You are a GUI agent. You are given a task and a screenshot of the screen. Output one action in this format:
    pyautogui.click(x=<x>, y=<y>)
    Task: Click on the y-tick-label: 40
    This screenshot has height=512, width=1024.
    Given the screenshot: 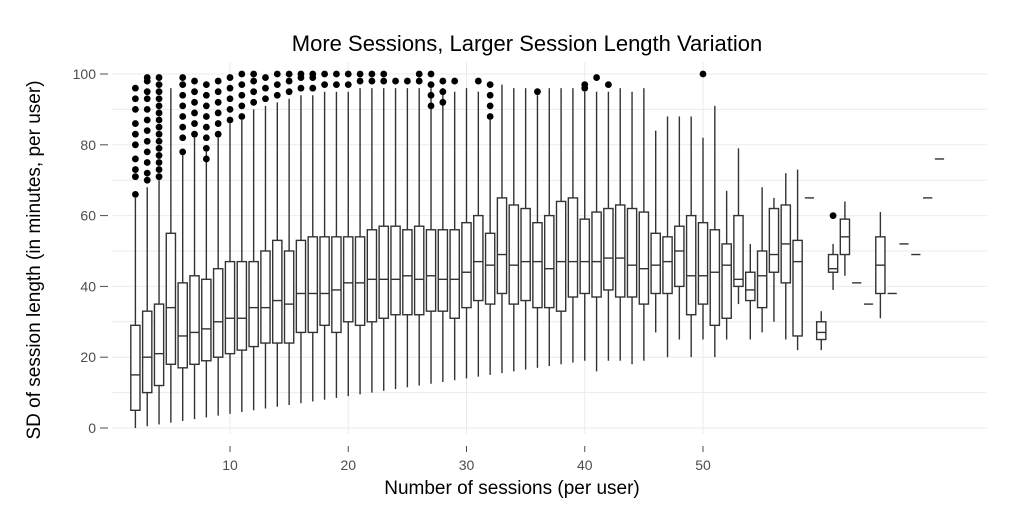 What is the action you would take?
    pyautogui.click(x=88, y=286)
    